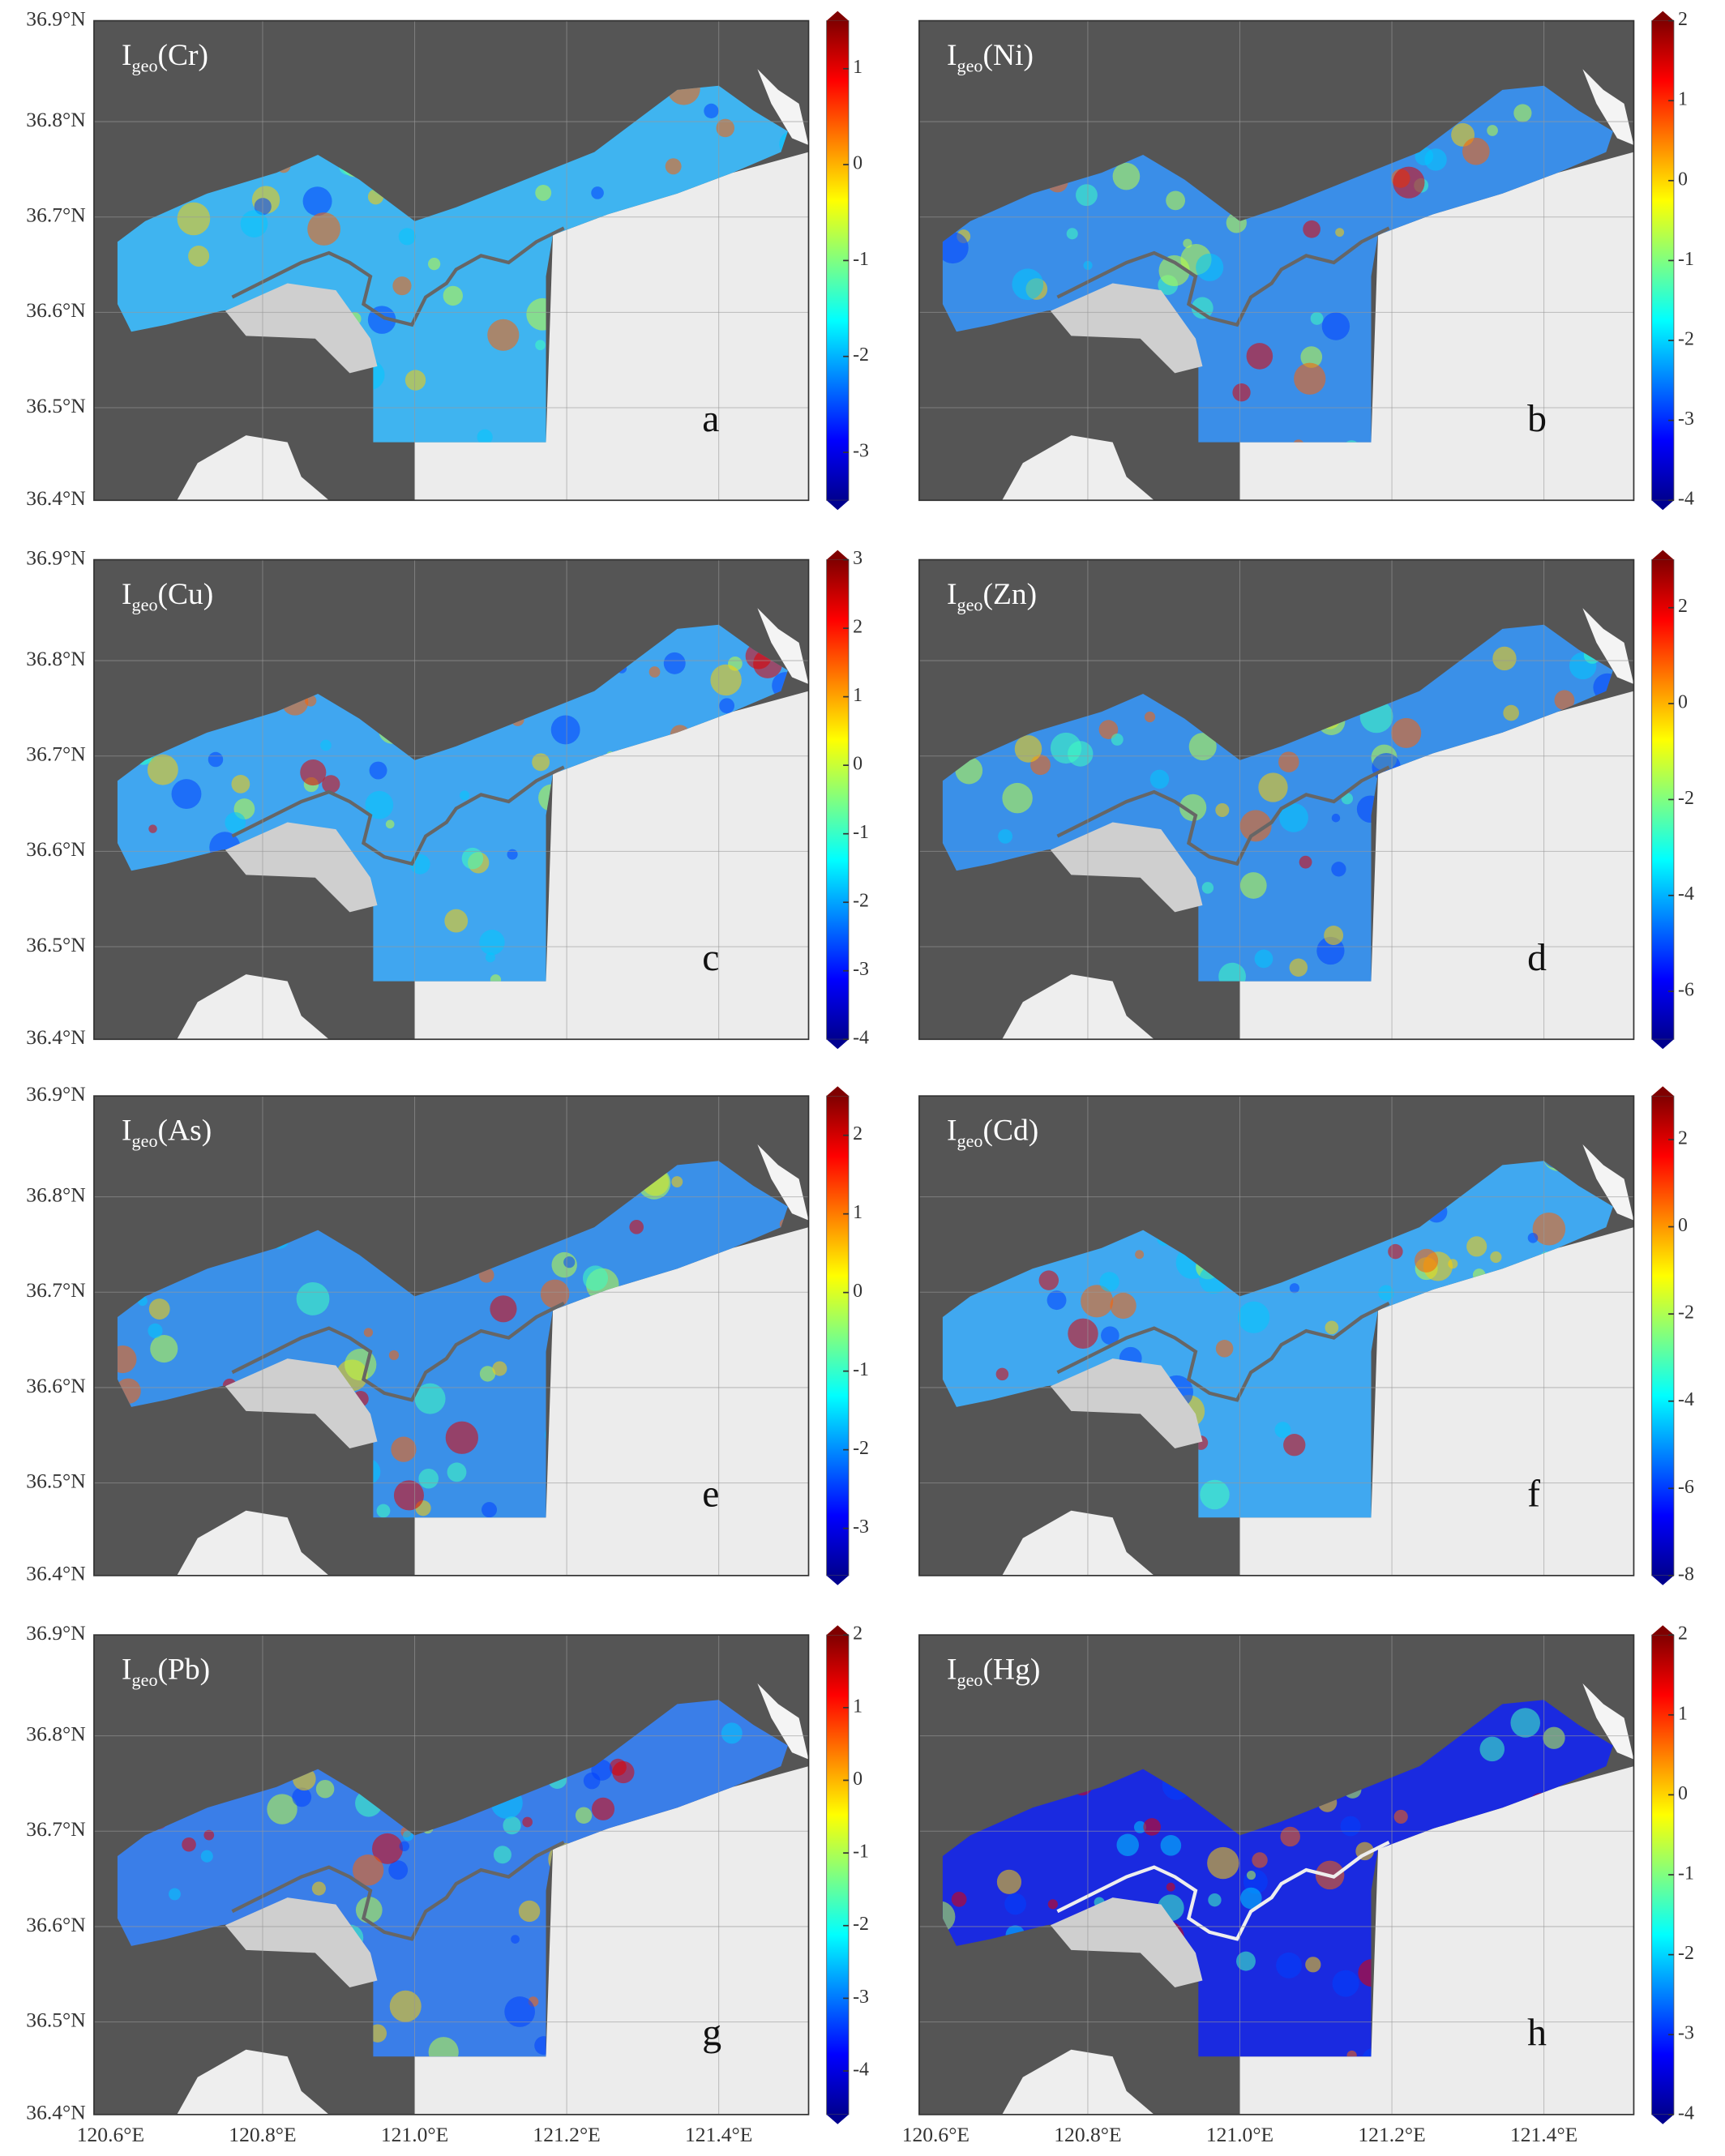 The height and width of the screenshot is (2156, 1725). Describe the element at coordinates (857, 1780) in the screenshot. I see `colorbar-label: 0` at that location.